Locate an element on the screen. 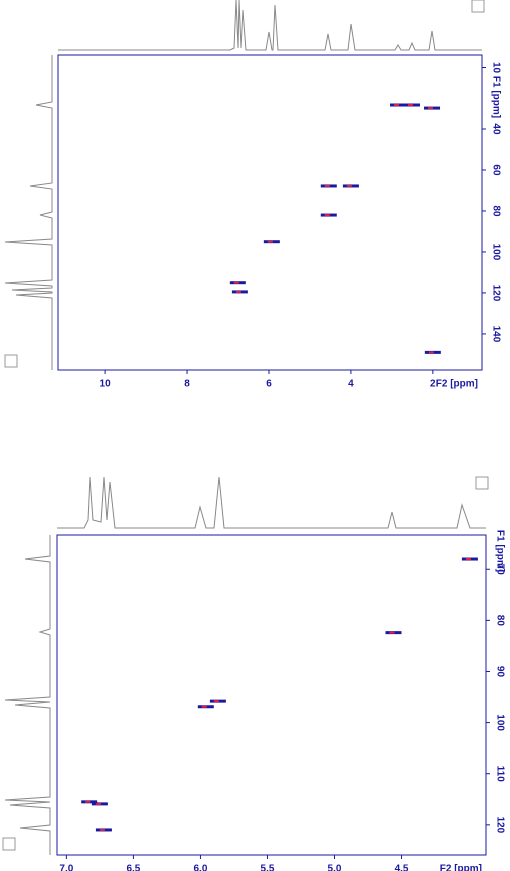  x-tick-label: 5.0 is located at coordinates (335, 867).